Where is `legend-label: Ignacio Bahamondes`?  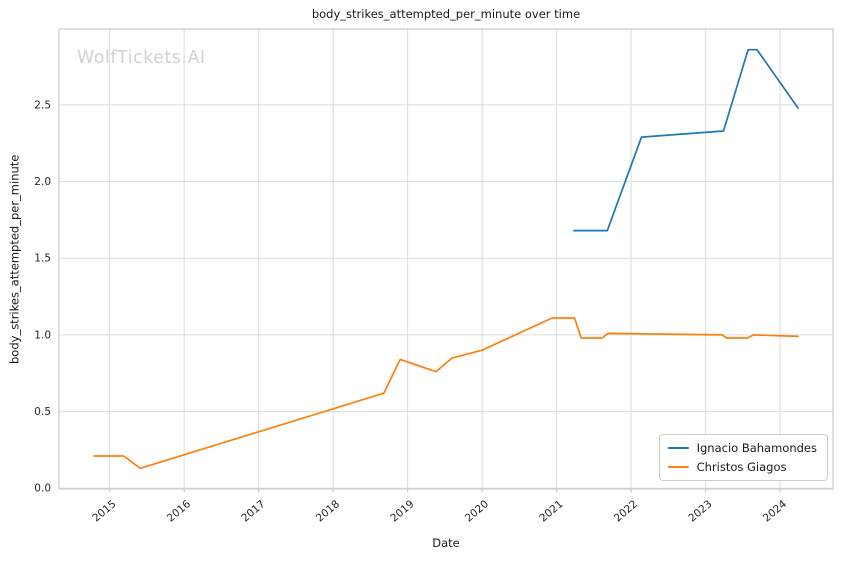 legend-label: Ignacio Bahamondes is located at coordinates (756, 448).